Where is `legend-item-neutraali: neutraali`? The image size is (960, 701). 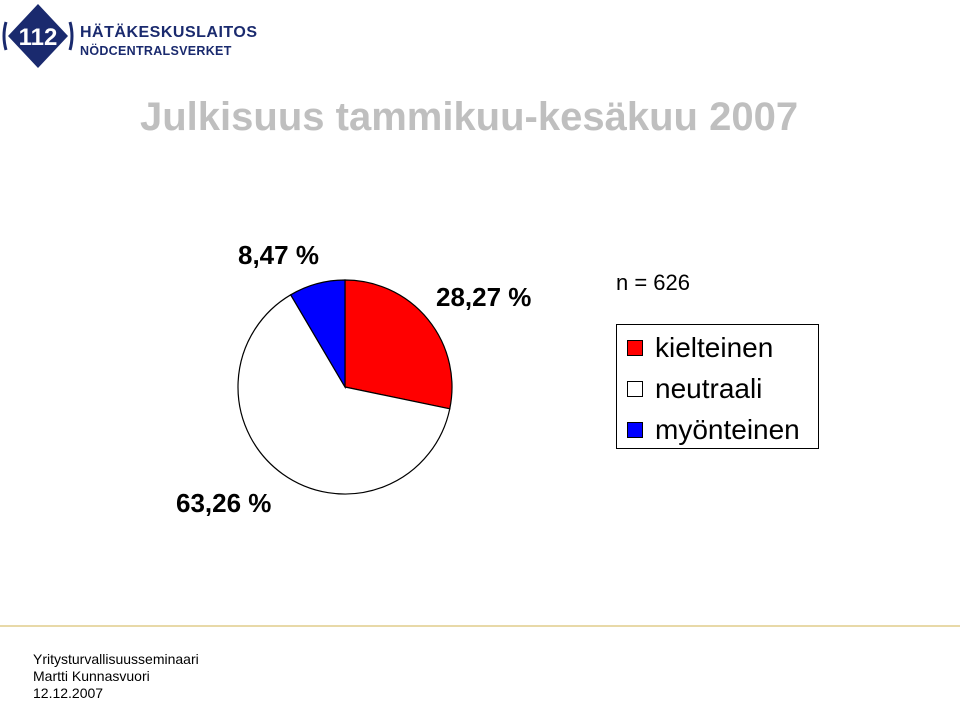
legend-item-neutraali: neutraali is located at coordinates (695, 388).